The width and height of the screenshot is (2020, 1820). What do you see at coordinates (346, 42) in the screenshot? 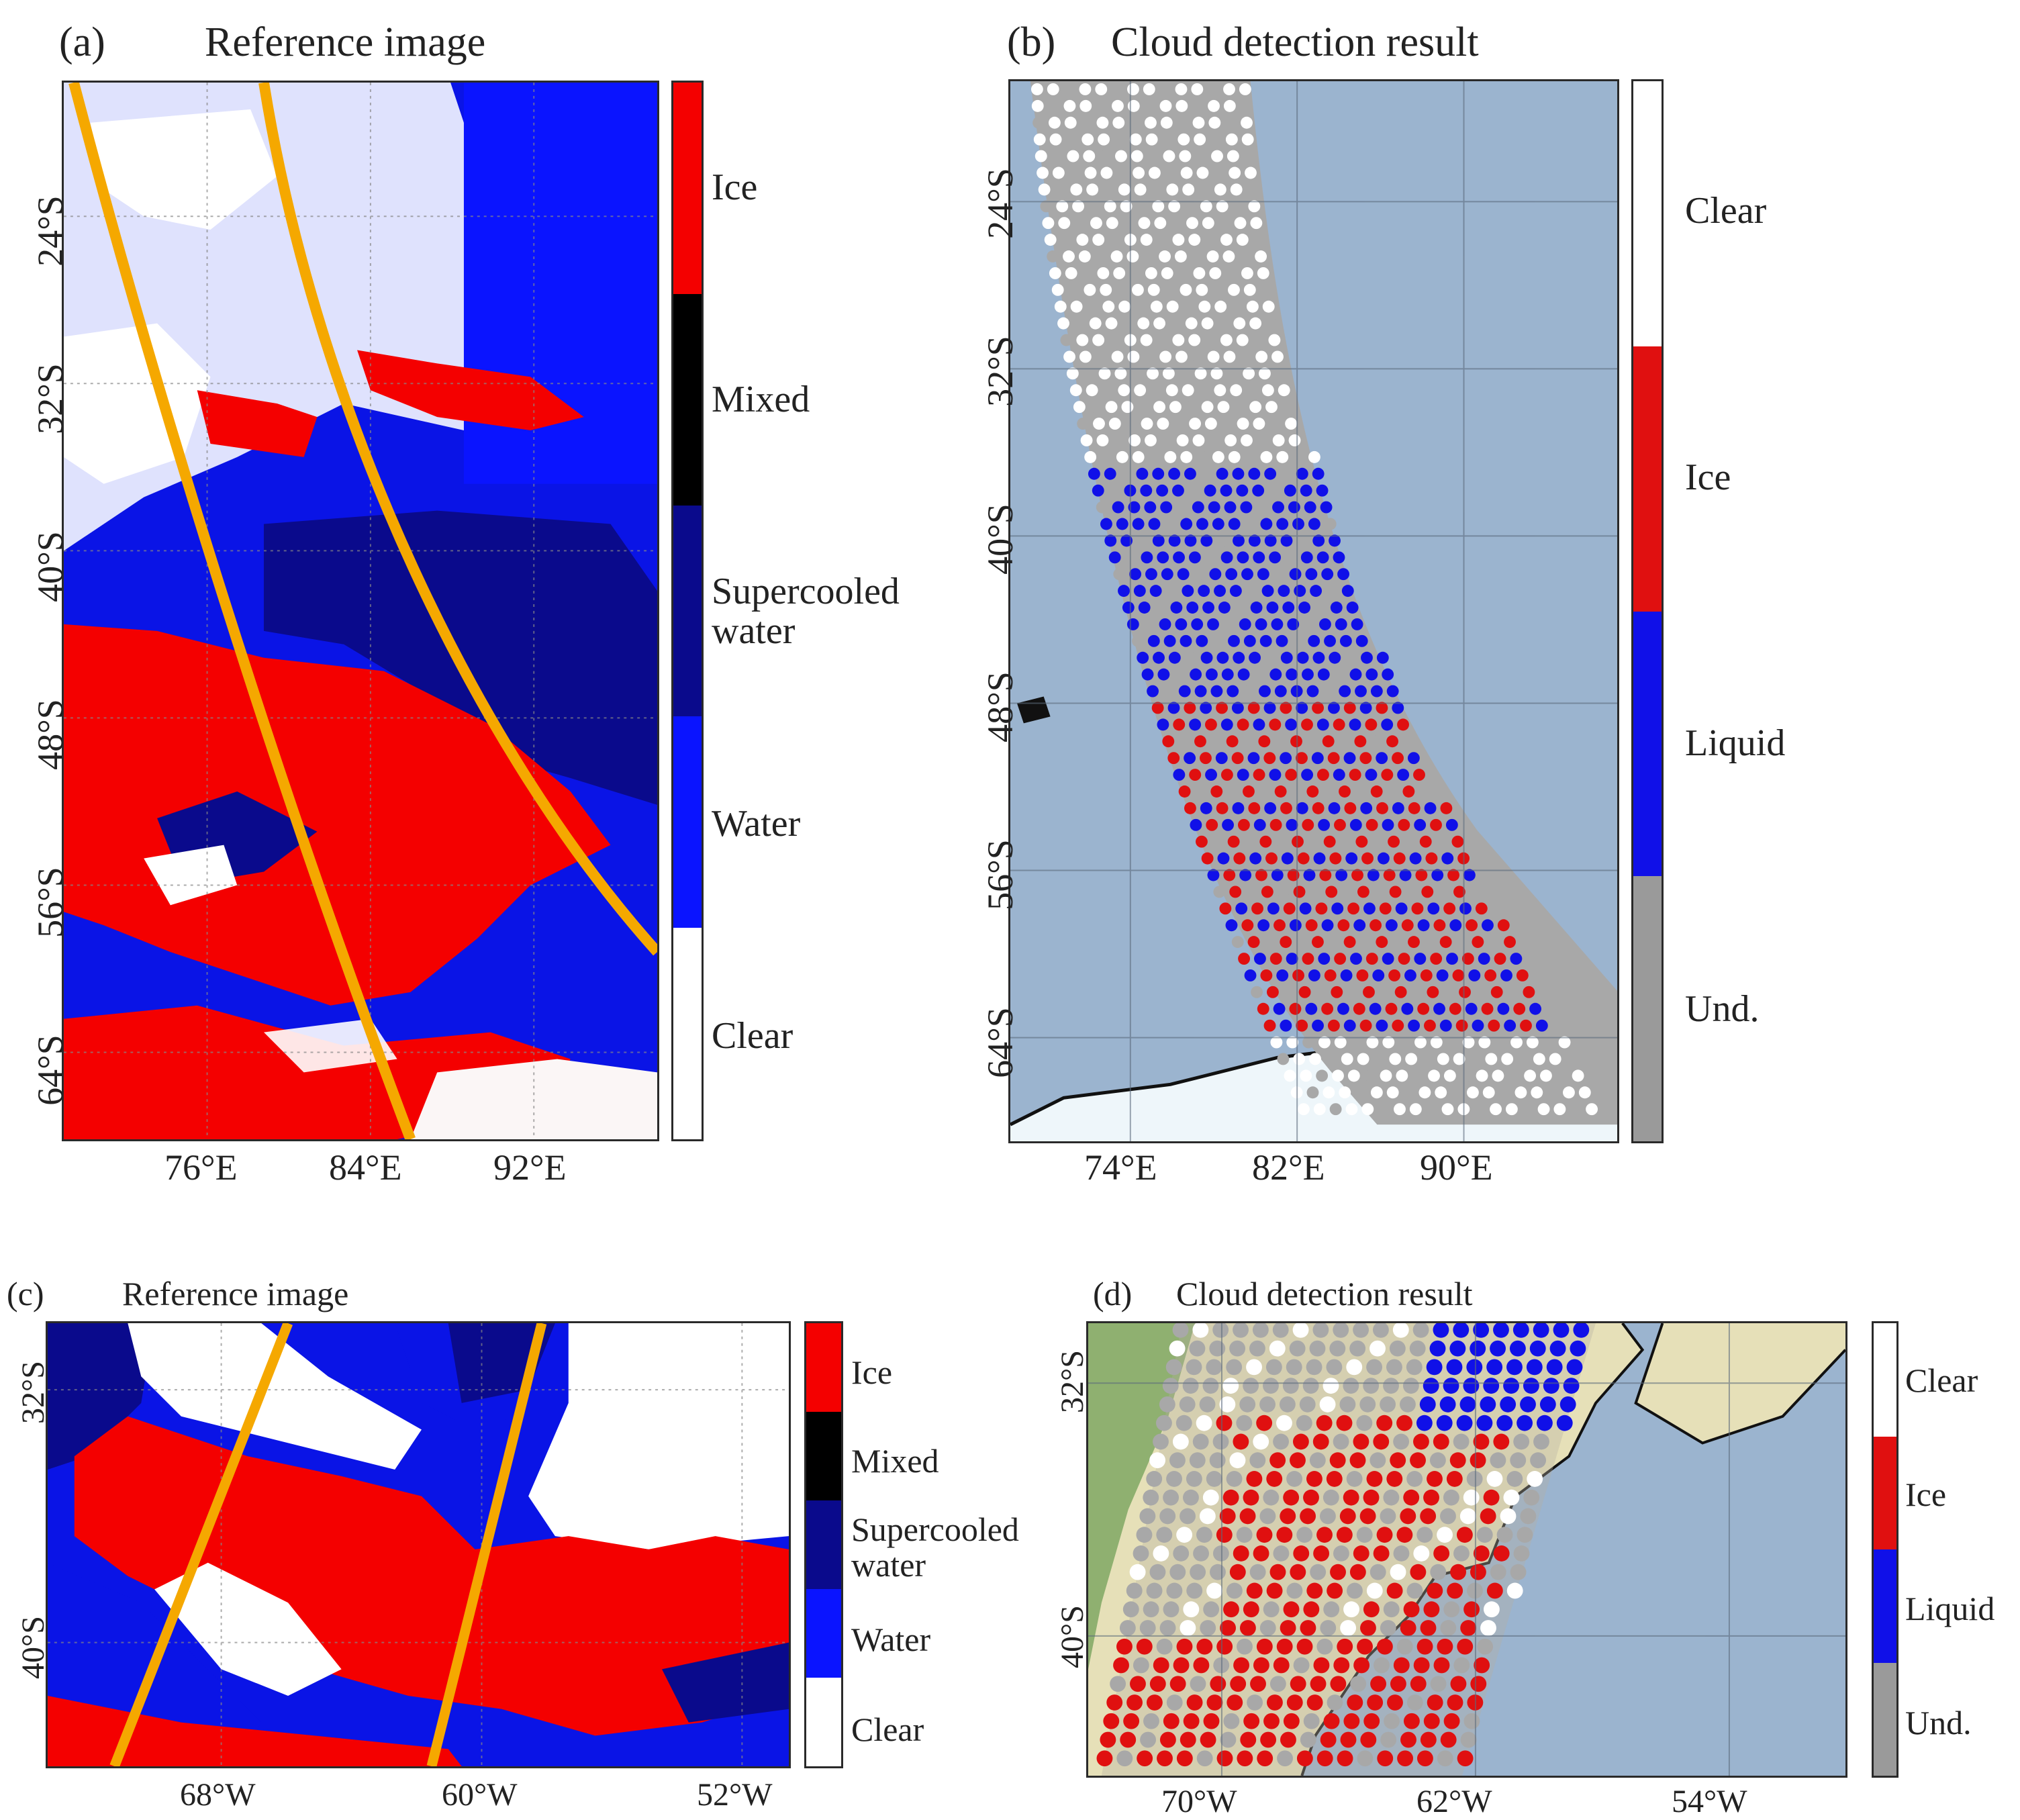
I see `panel-a-title: Reference image` at bounding box center [346, 42].